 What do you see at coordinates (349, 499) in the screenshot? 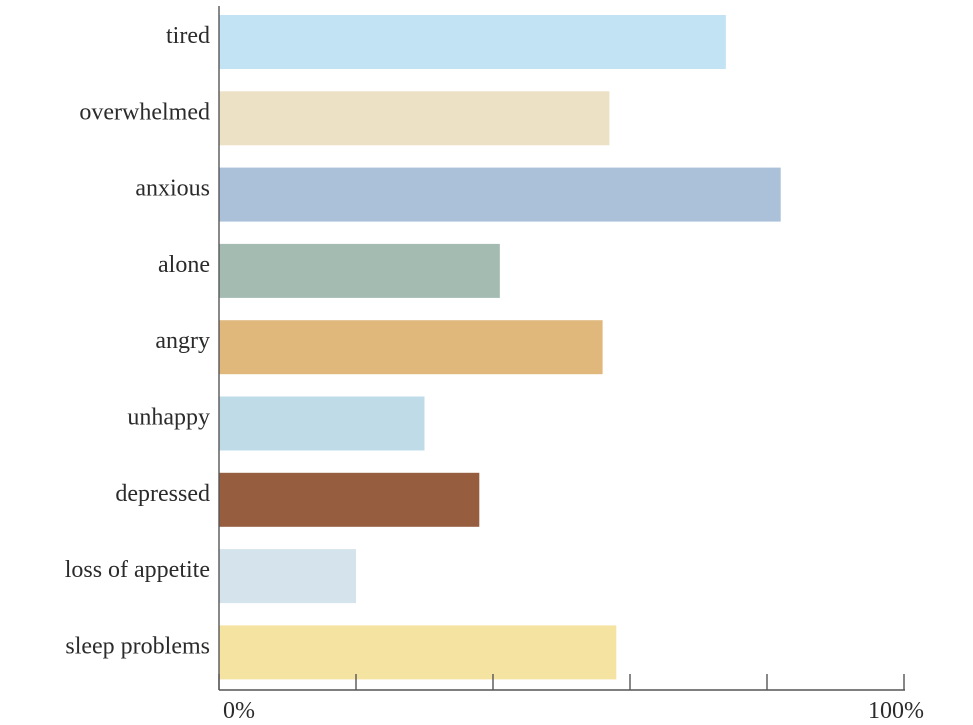
I see `bar-depressed` at bounding box center [349, 499].